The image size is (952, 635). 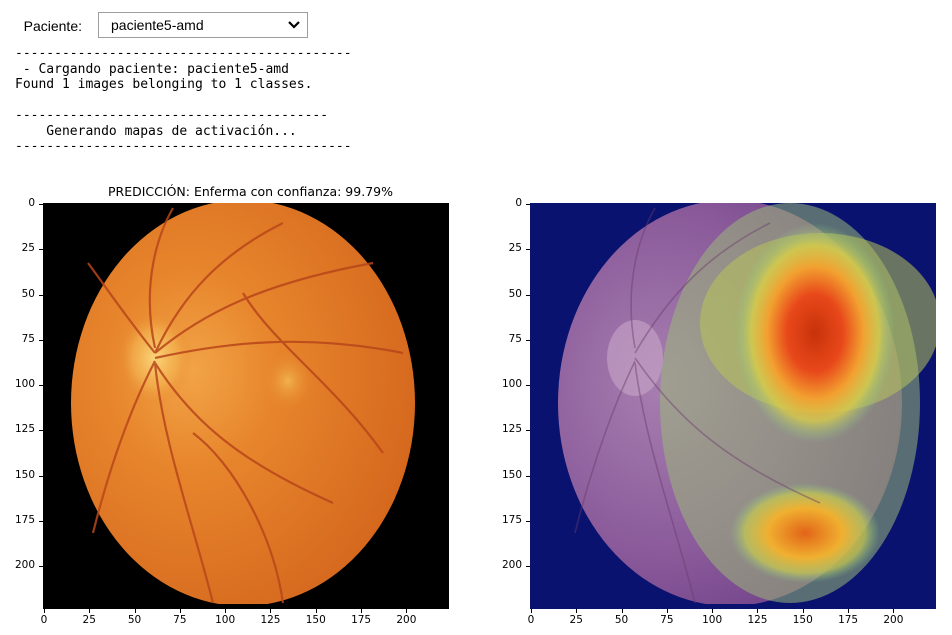 I want to click on console-line: - Cargando paciente: paciente5-amd, so click(x=152, y=69).